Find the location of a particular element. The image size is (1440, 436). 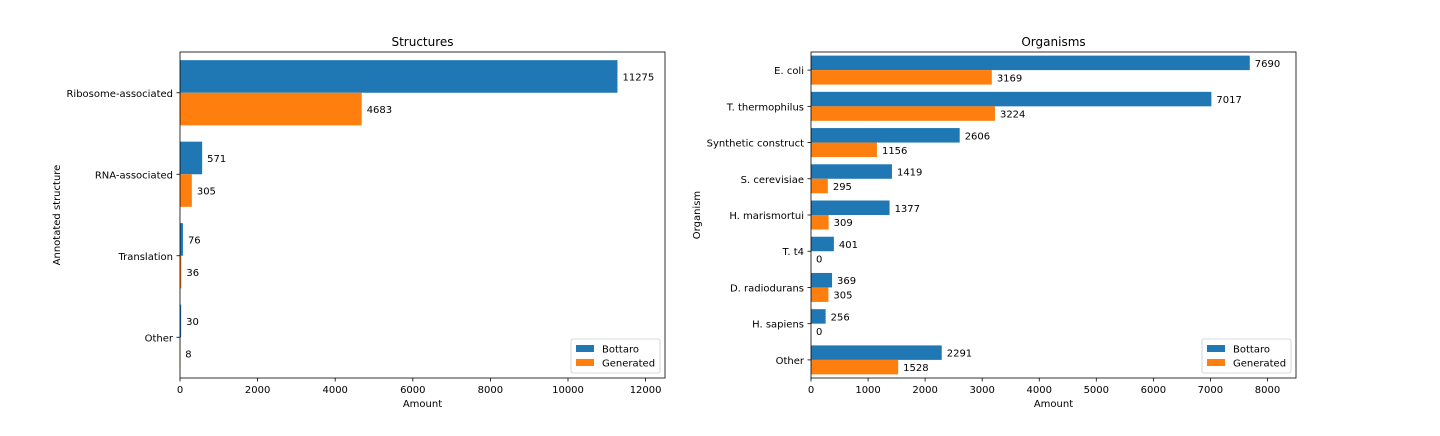

y-axis-label: Organism is located at coordinates (697, 215).